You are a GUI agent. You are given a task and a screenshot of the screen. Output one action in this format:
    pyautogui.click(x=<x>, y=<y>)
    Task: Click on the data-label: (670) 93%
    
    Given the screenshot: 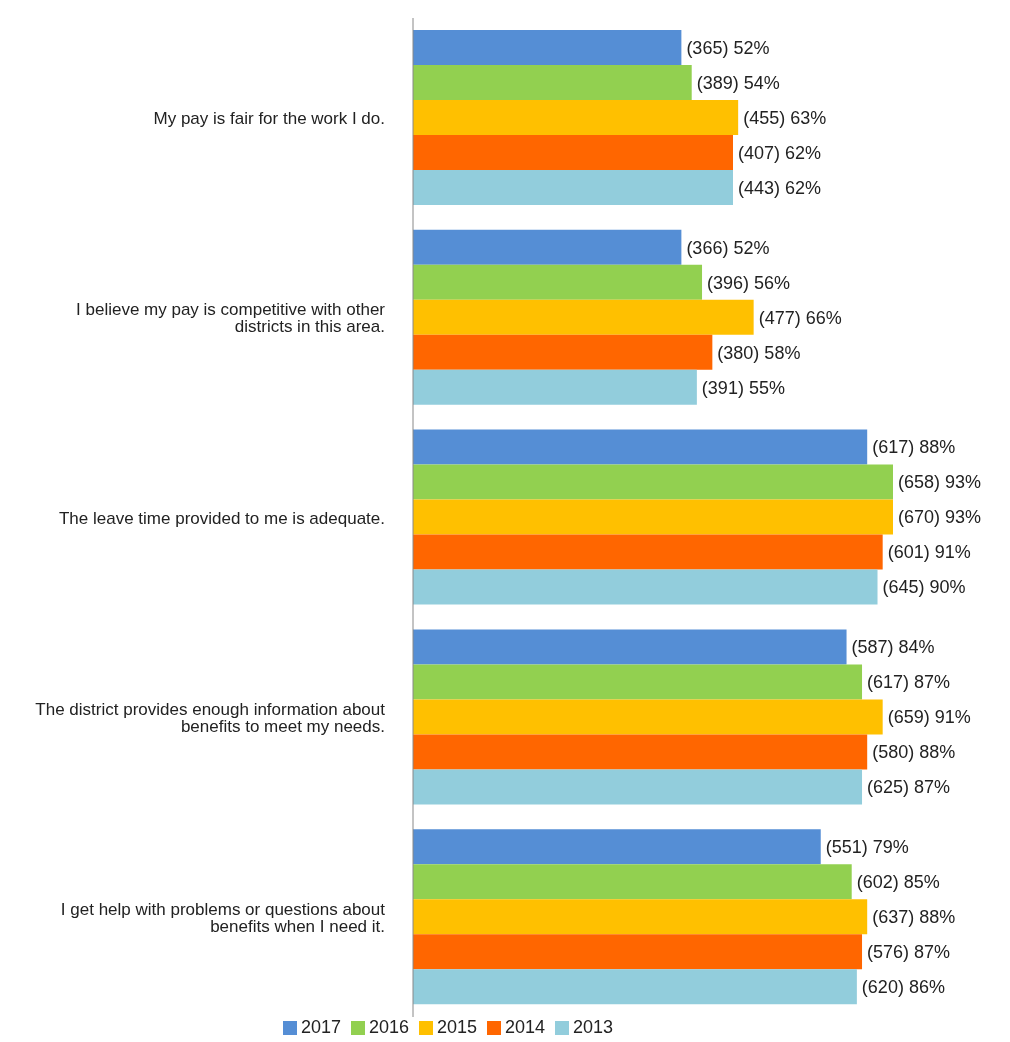 What is the action you would take?
    pyautogui.click(x=940, y=517)
    